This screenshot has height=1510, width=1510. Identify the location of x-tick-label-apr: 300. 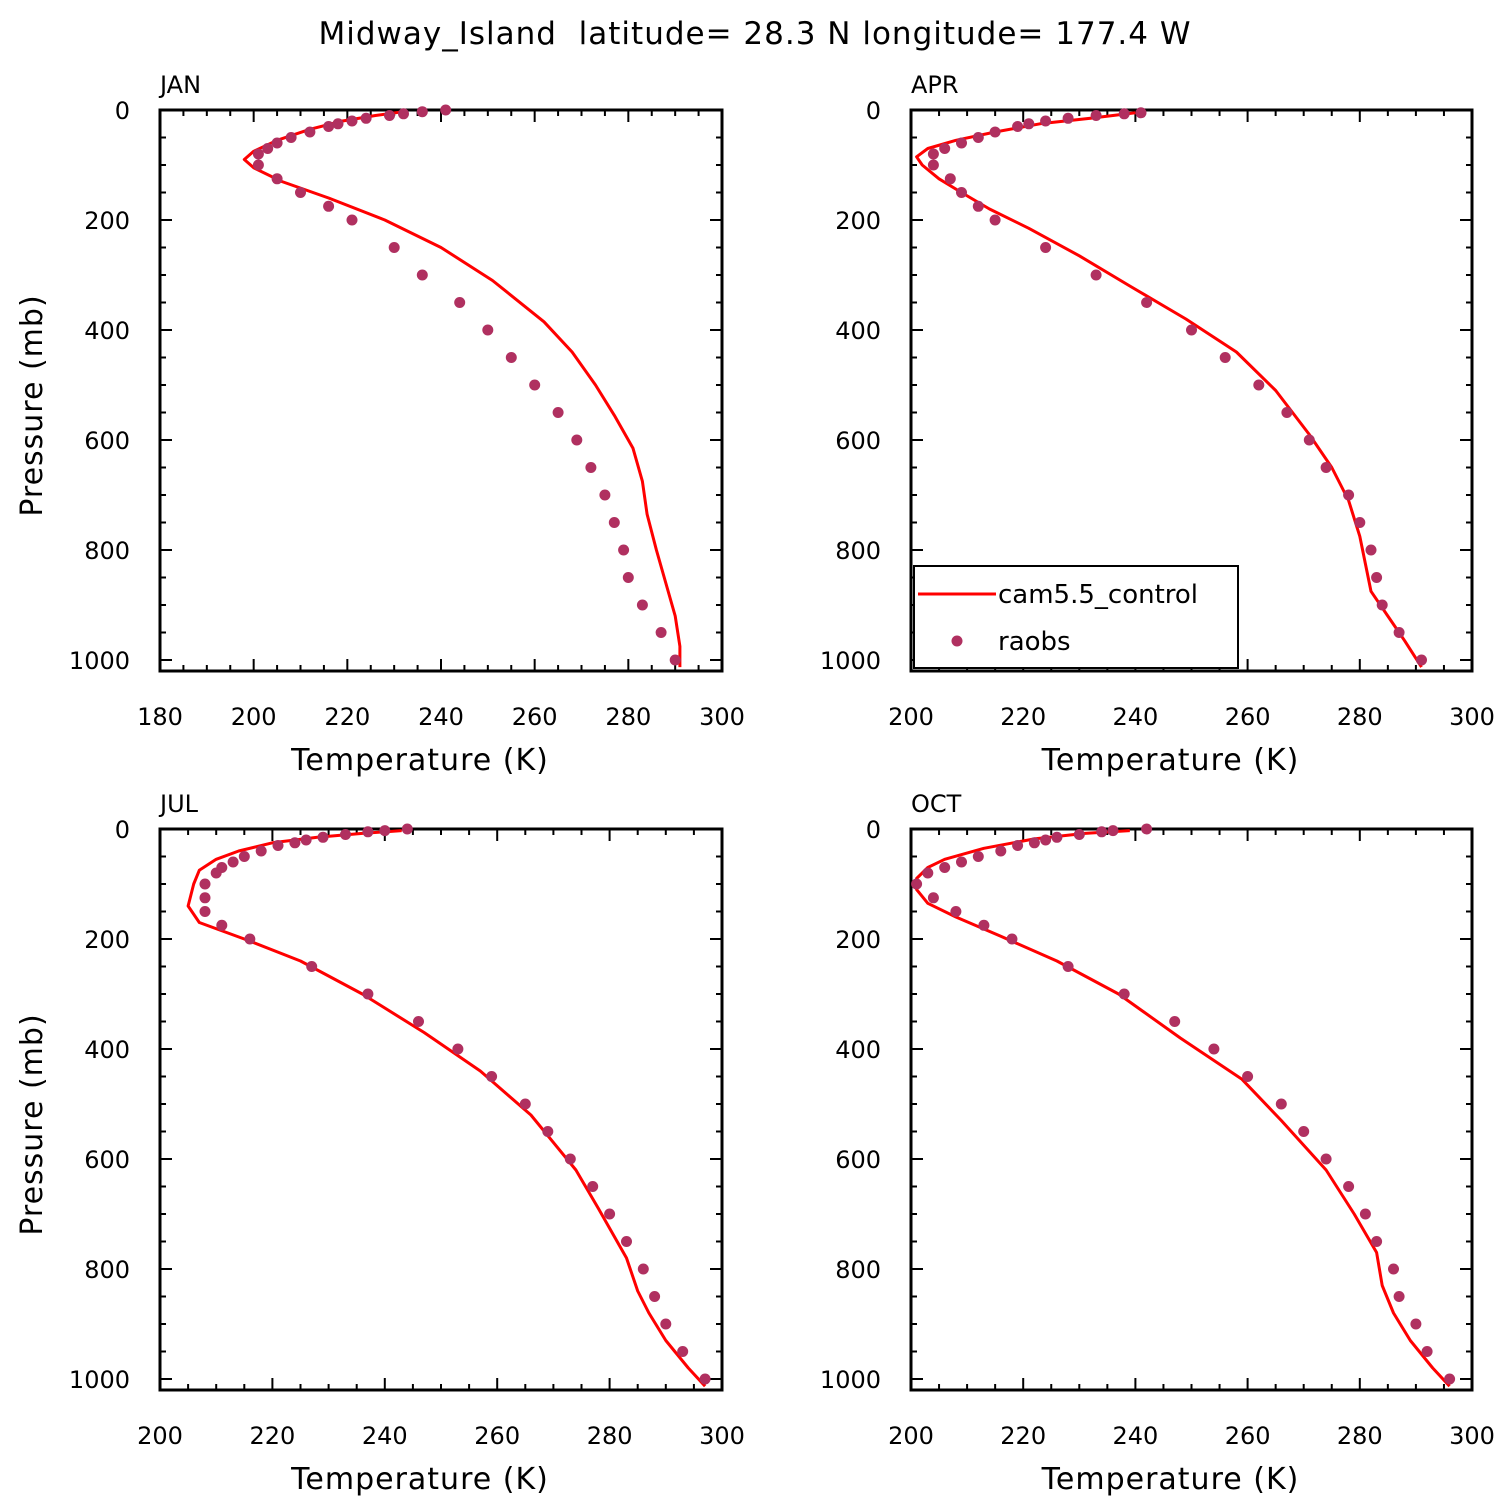
(1472, 717).